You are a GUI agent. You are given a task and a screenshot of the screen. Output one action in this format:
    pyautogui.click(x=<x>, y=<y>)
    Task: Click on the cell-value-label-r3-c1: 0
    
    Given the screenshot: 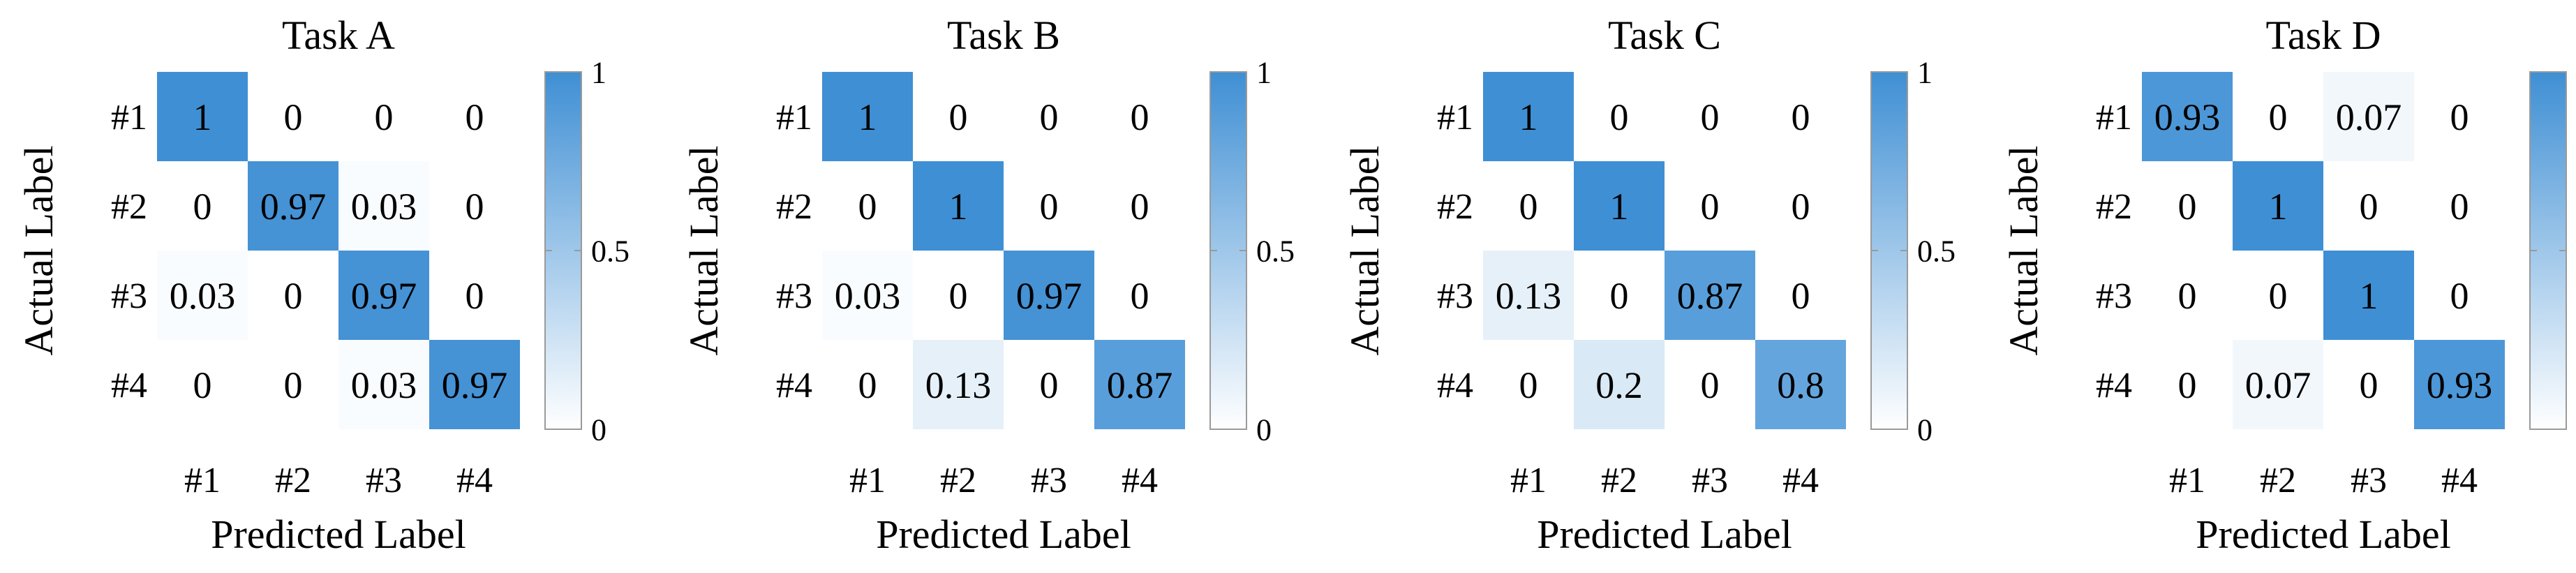 What is the action you would take?
    pyautogui.click(x=2187, y=296)
    